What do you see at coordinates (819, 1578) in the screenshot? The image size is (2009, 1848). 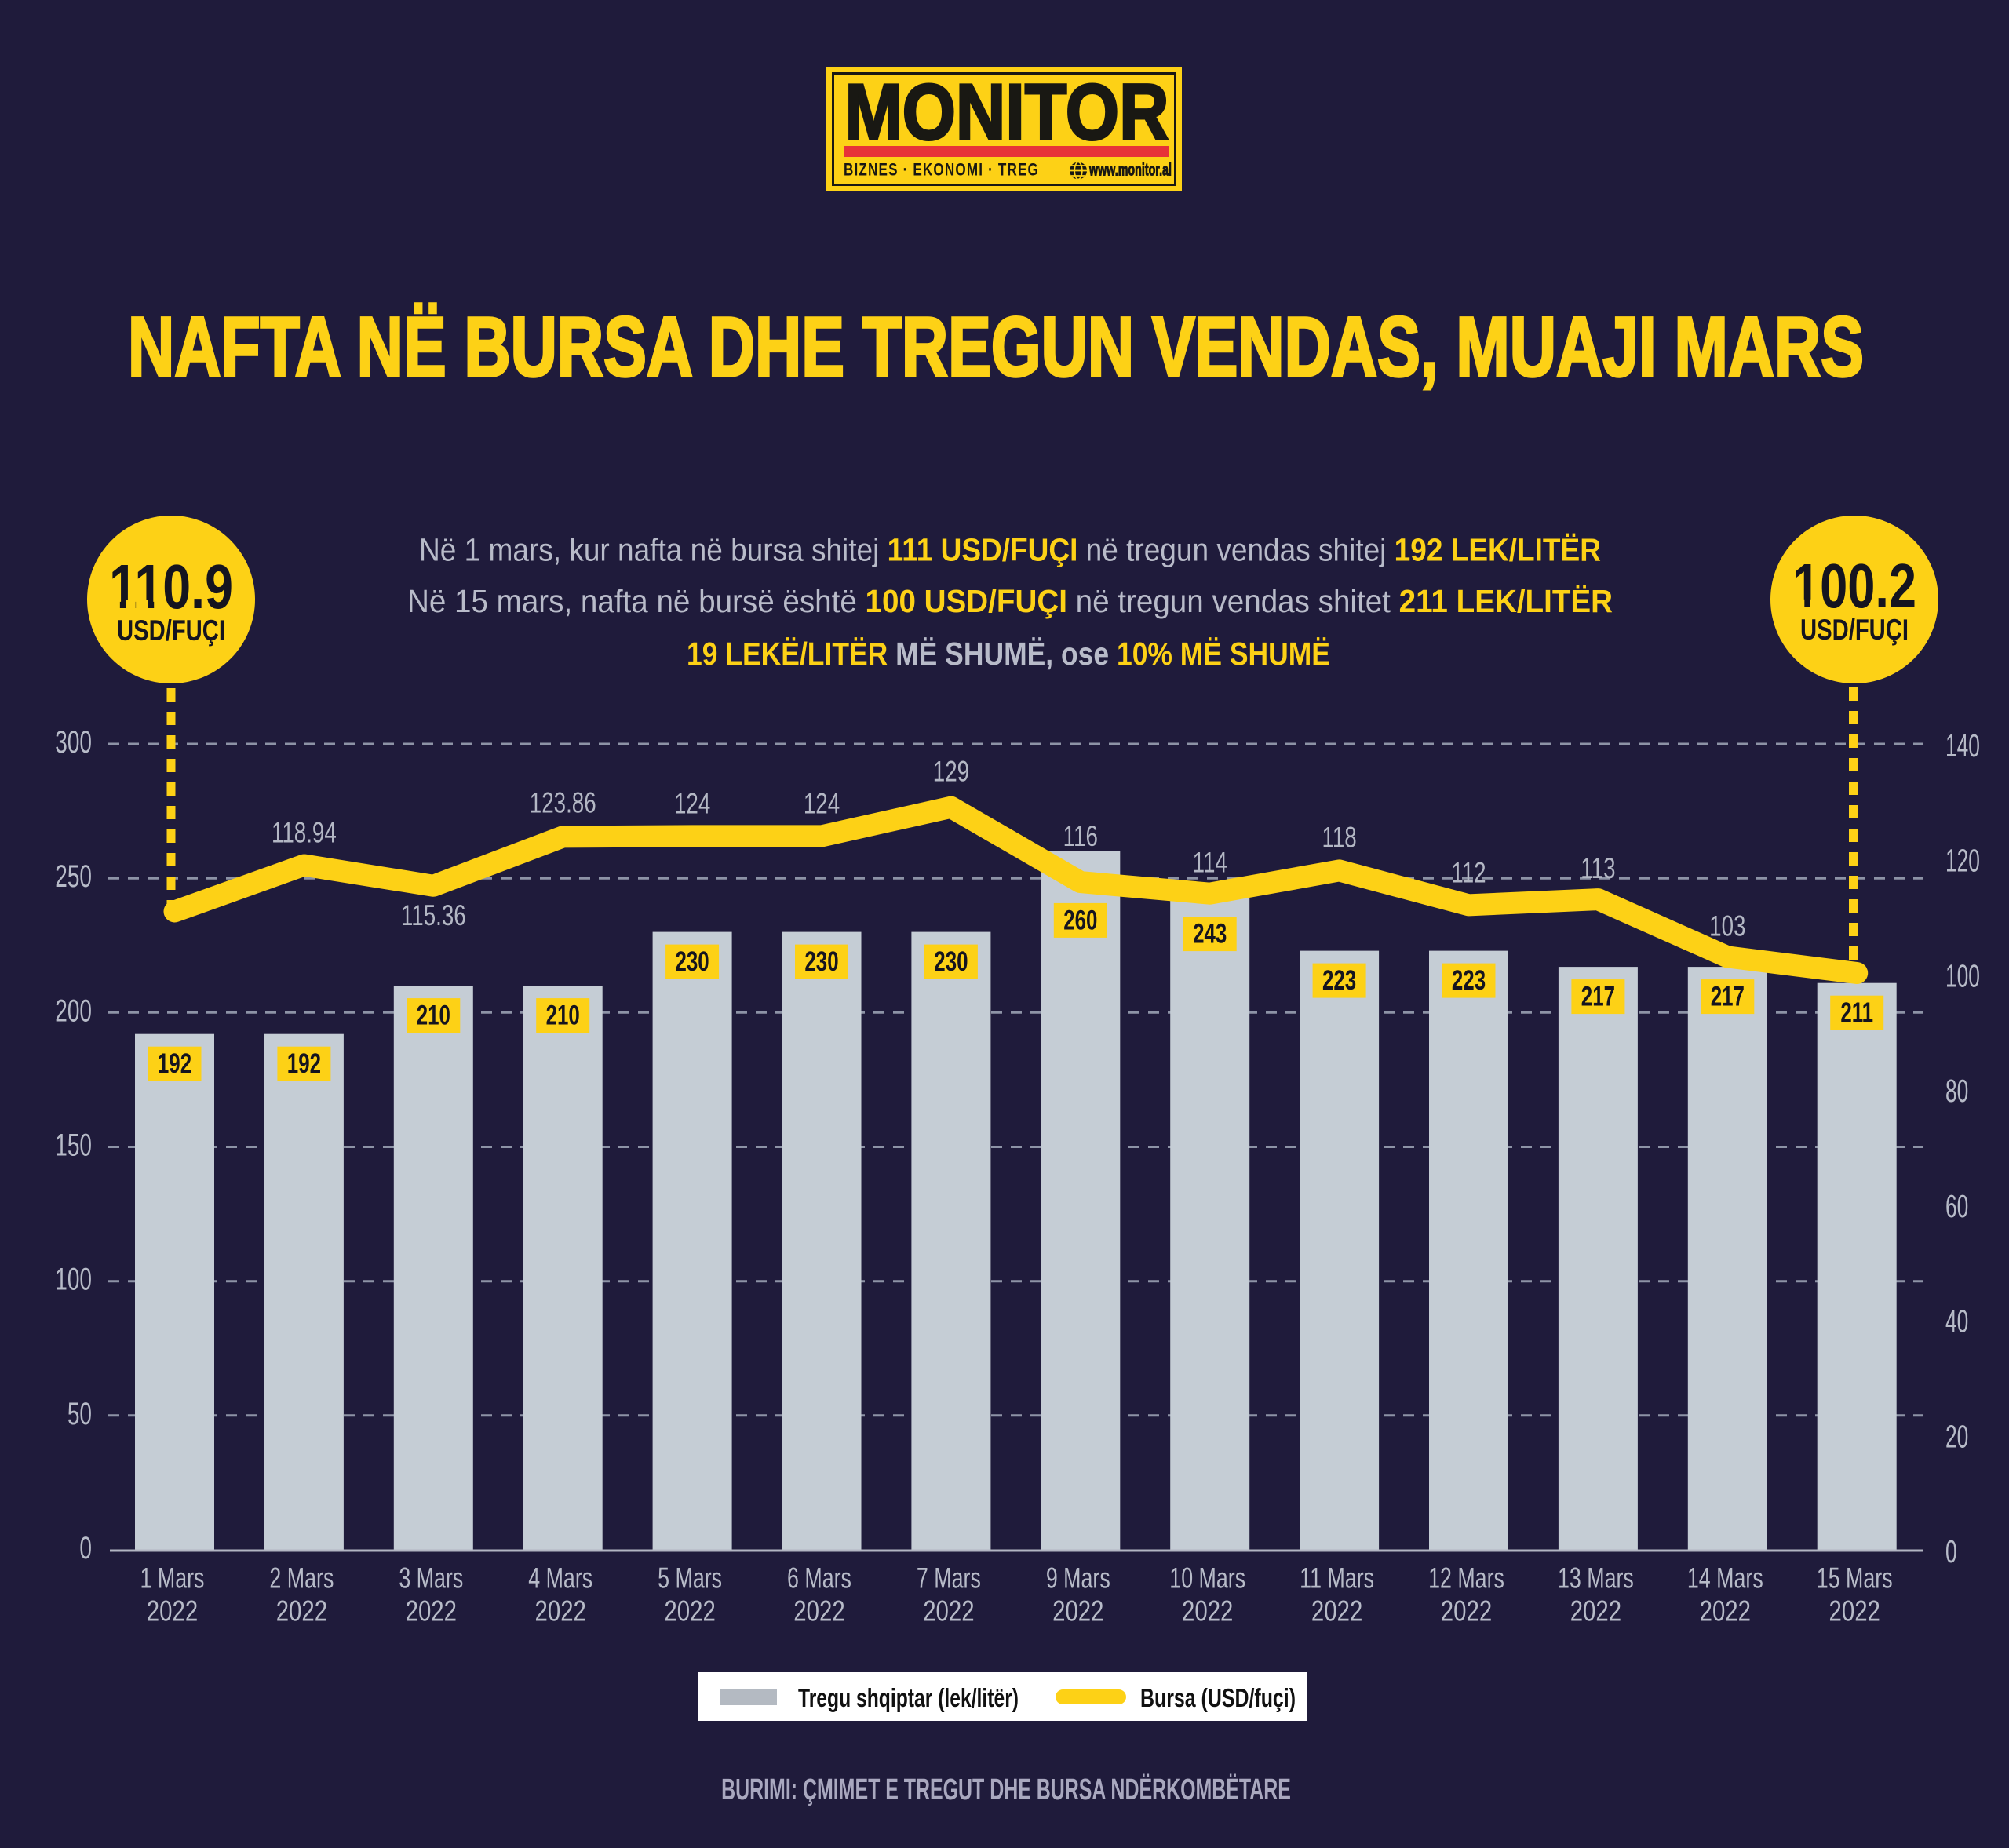 I see `svg-text: 6 Mars` at bounding box center [819, 1578].